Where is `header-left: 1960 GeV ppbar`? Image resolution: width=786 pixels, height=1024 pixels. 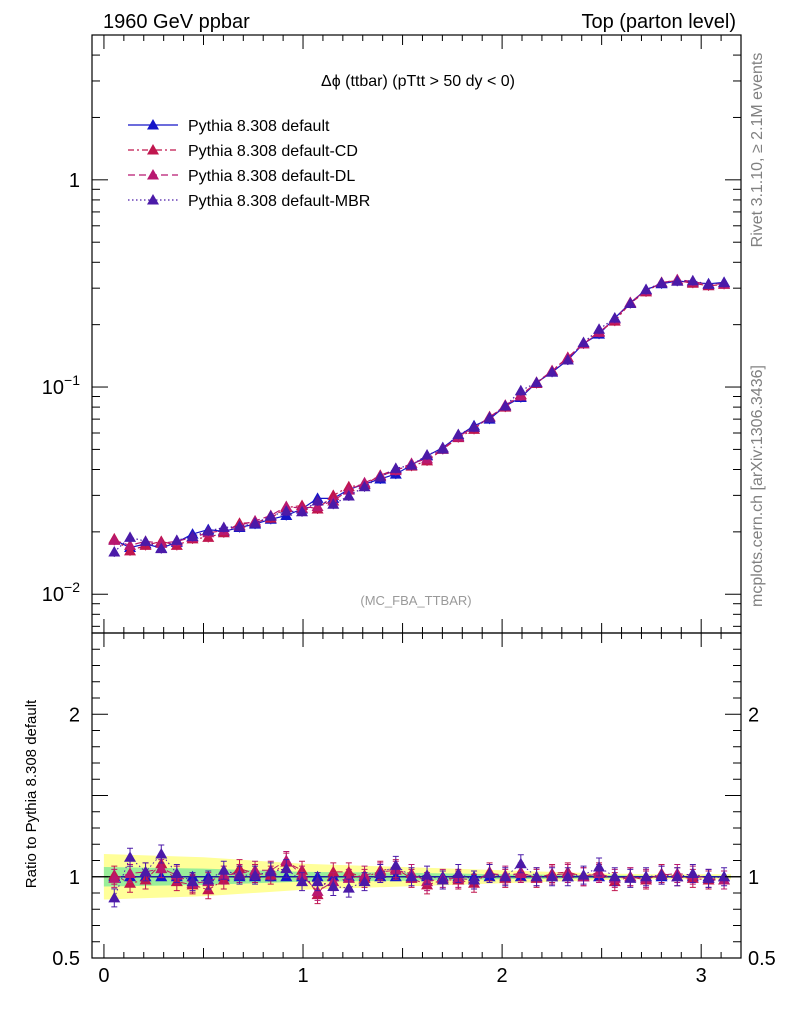 header-left: 1960 GeV ppbar is located at coordinates (176, 22).